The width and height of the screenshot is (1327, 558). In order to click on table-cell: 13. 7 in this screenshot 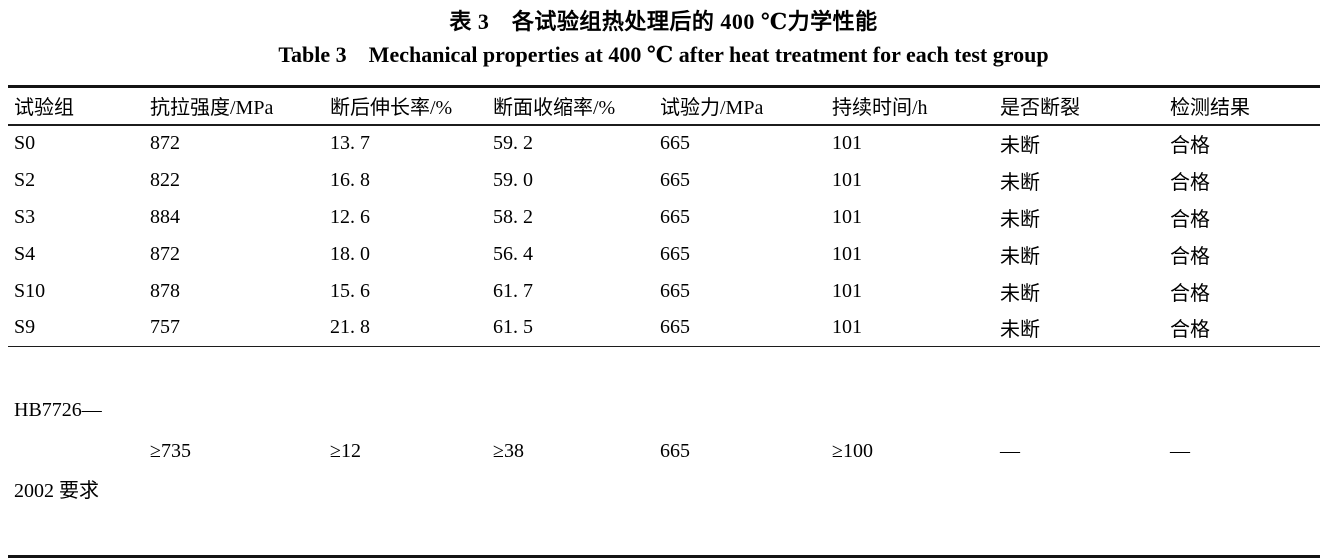, I will do `click(350, 143)`.